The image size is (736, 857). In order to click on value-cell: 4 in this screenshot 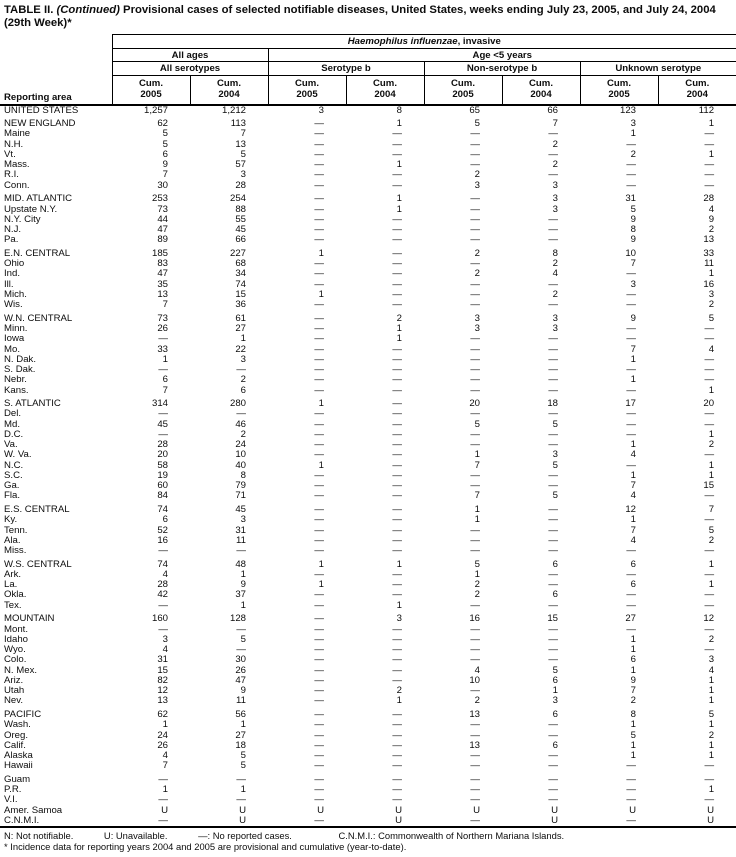, I will do `click(711, 349)`.